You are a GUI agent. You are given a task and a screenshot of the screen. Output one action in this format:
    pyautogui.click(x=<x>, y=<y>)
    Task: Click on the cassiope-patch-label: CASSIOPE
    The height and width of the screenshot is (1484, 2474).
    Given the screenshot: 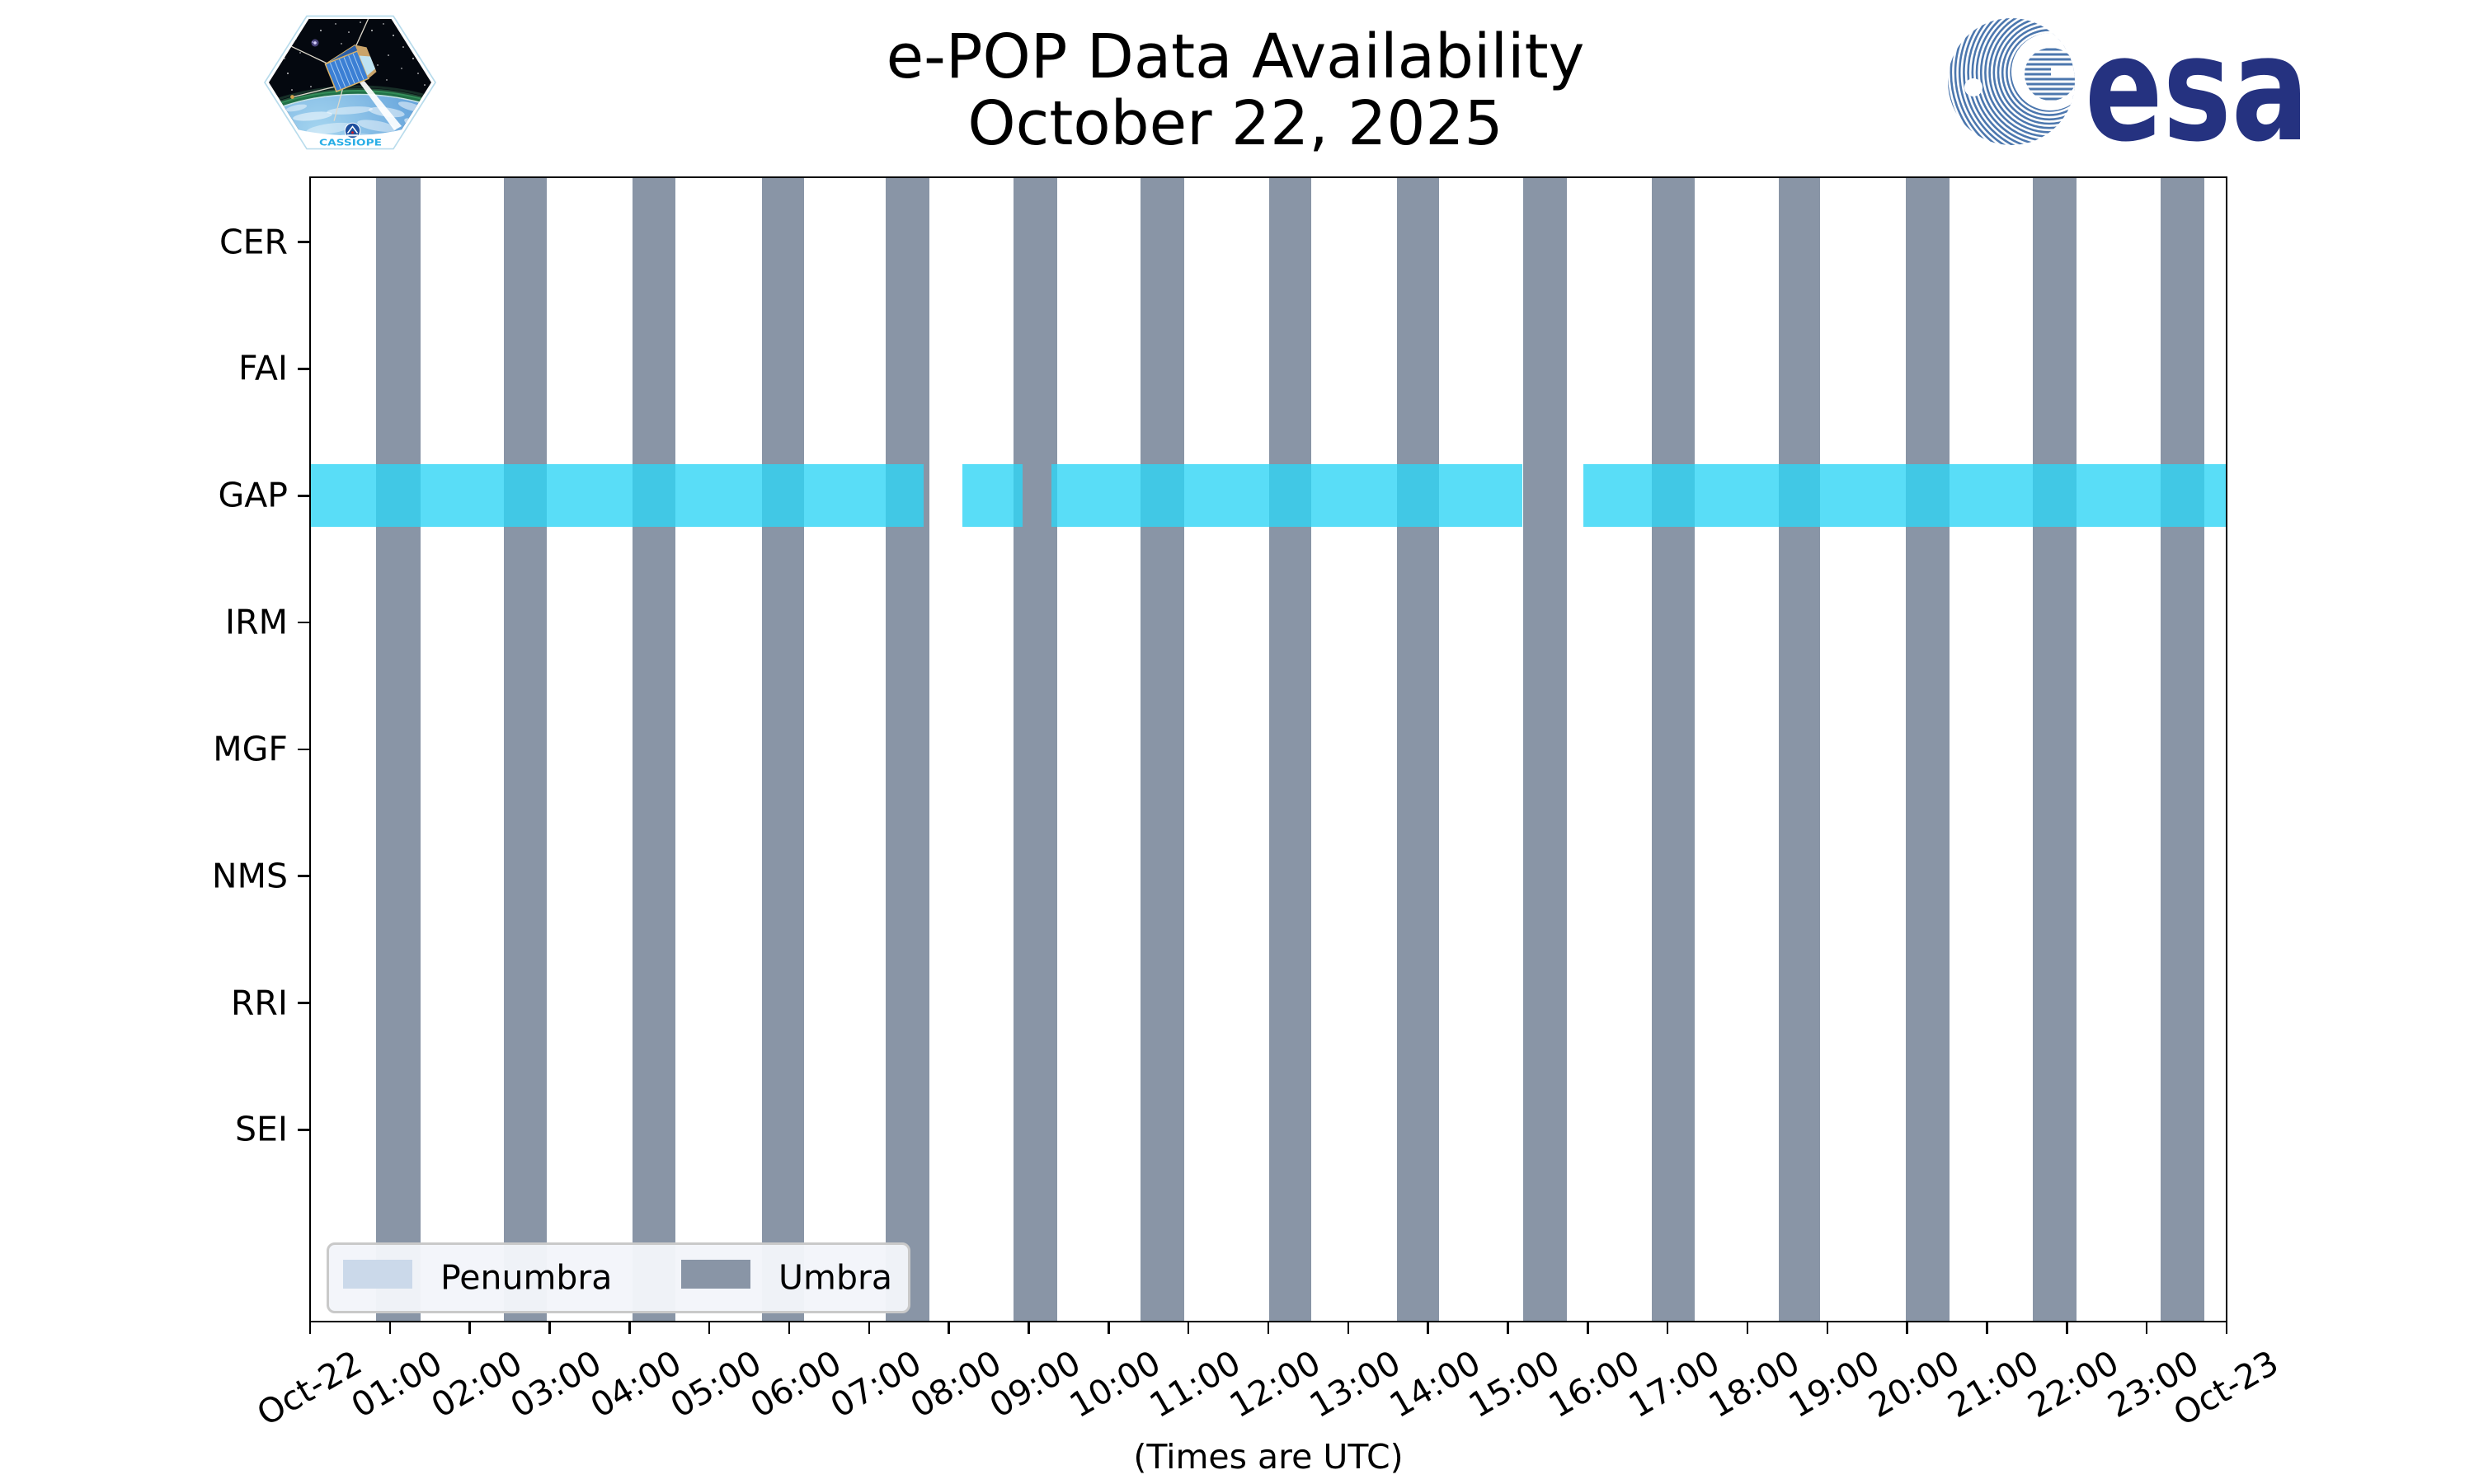 What is the action you would take?
    pyautogui.click(x=350, y=143)
    